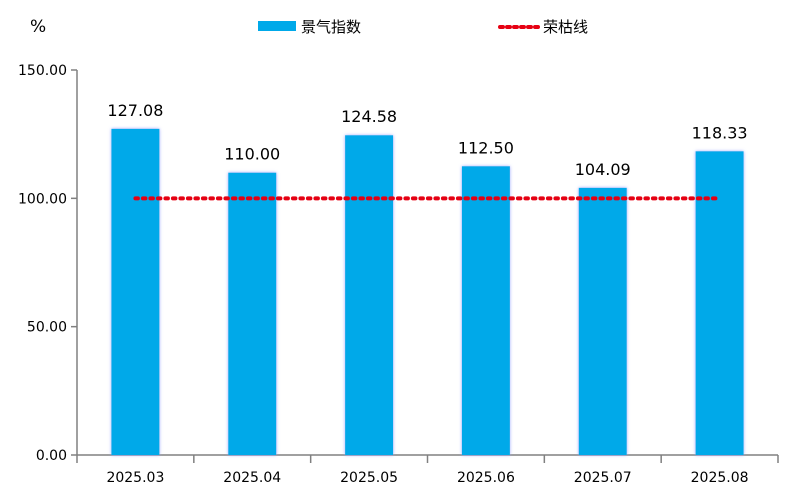 The width and height of the screenshot is (798, 494). I want to click on bar-labels-group: 127.08 110.00 124.58 112.50 104.09 118.33, so click(427, 140).